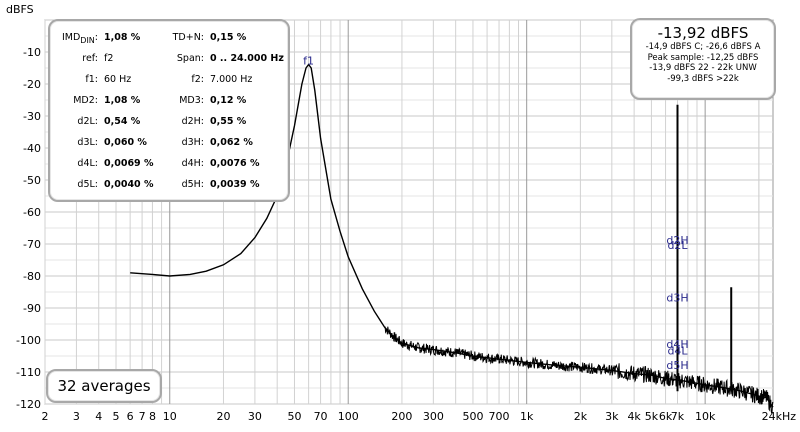 The height and width of the screenshot is (432, 800). What do you see at coordinates (228, 37) in the screenshot?
I see `imd-value: 0,15 %` at bounding box center [228, 37].